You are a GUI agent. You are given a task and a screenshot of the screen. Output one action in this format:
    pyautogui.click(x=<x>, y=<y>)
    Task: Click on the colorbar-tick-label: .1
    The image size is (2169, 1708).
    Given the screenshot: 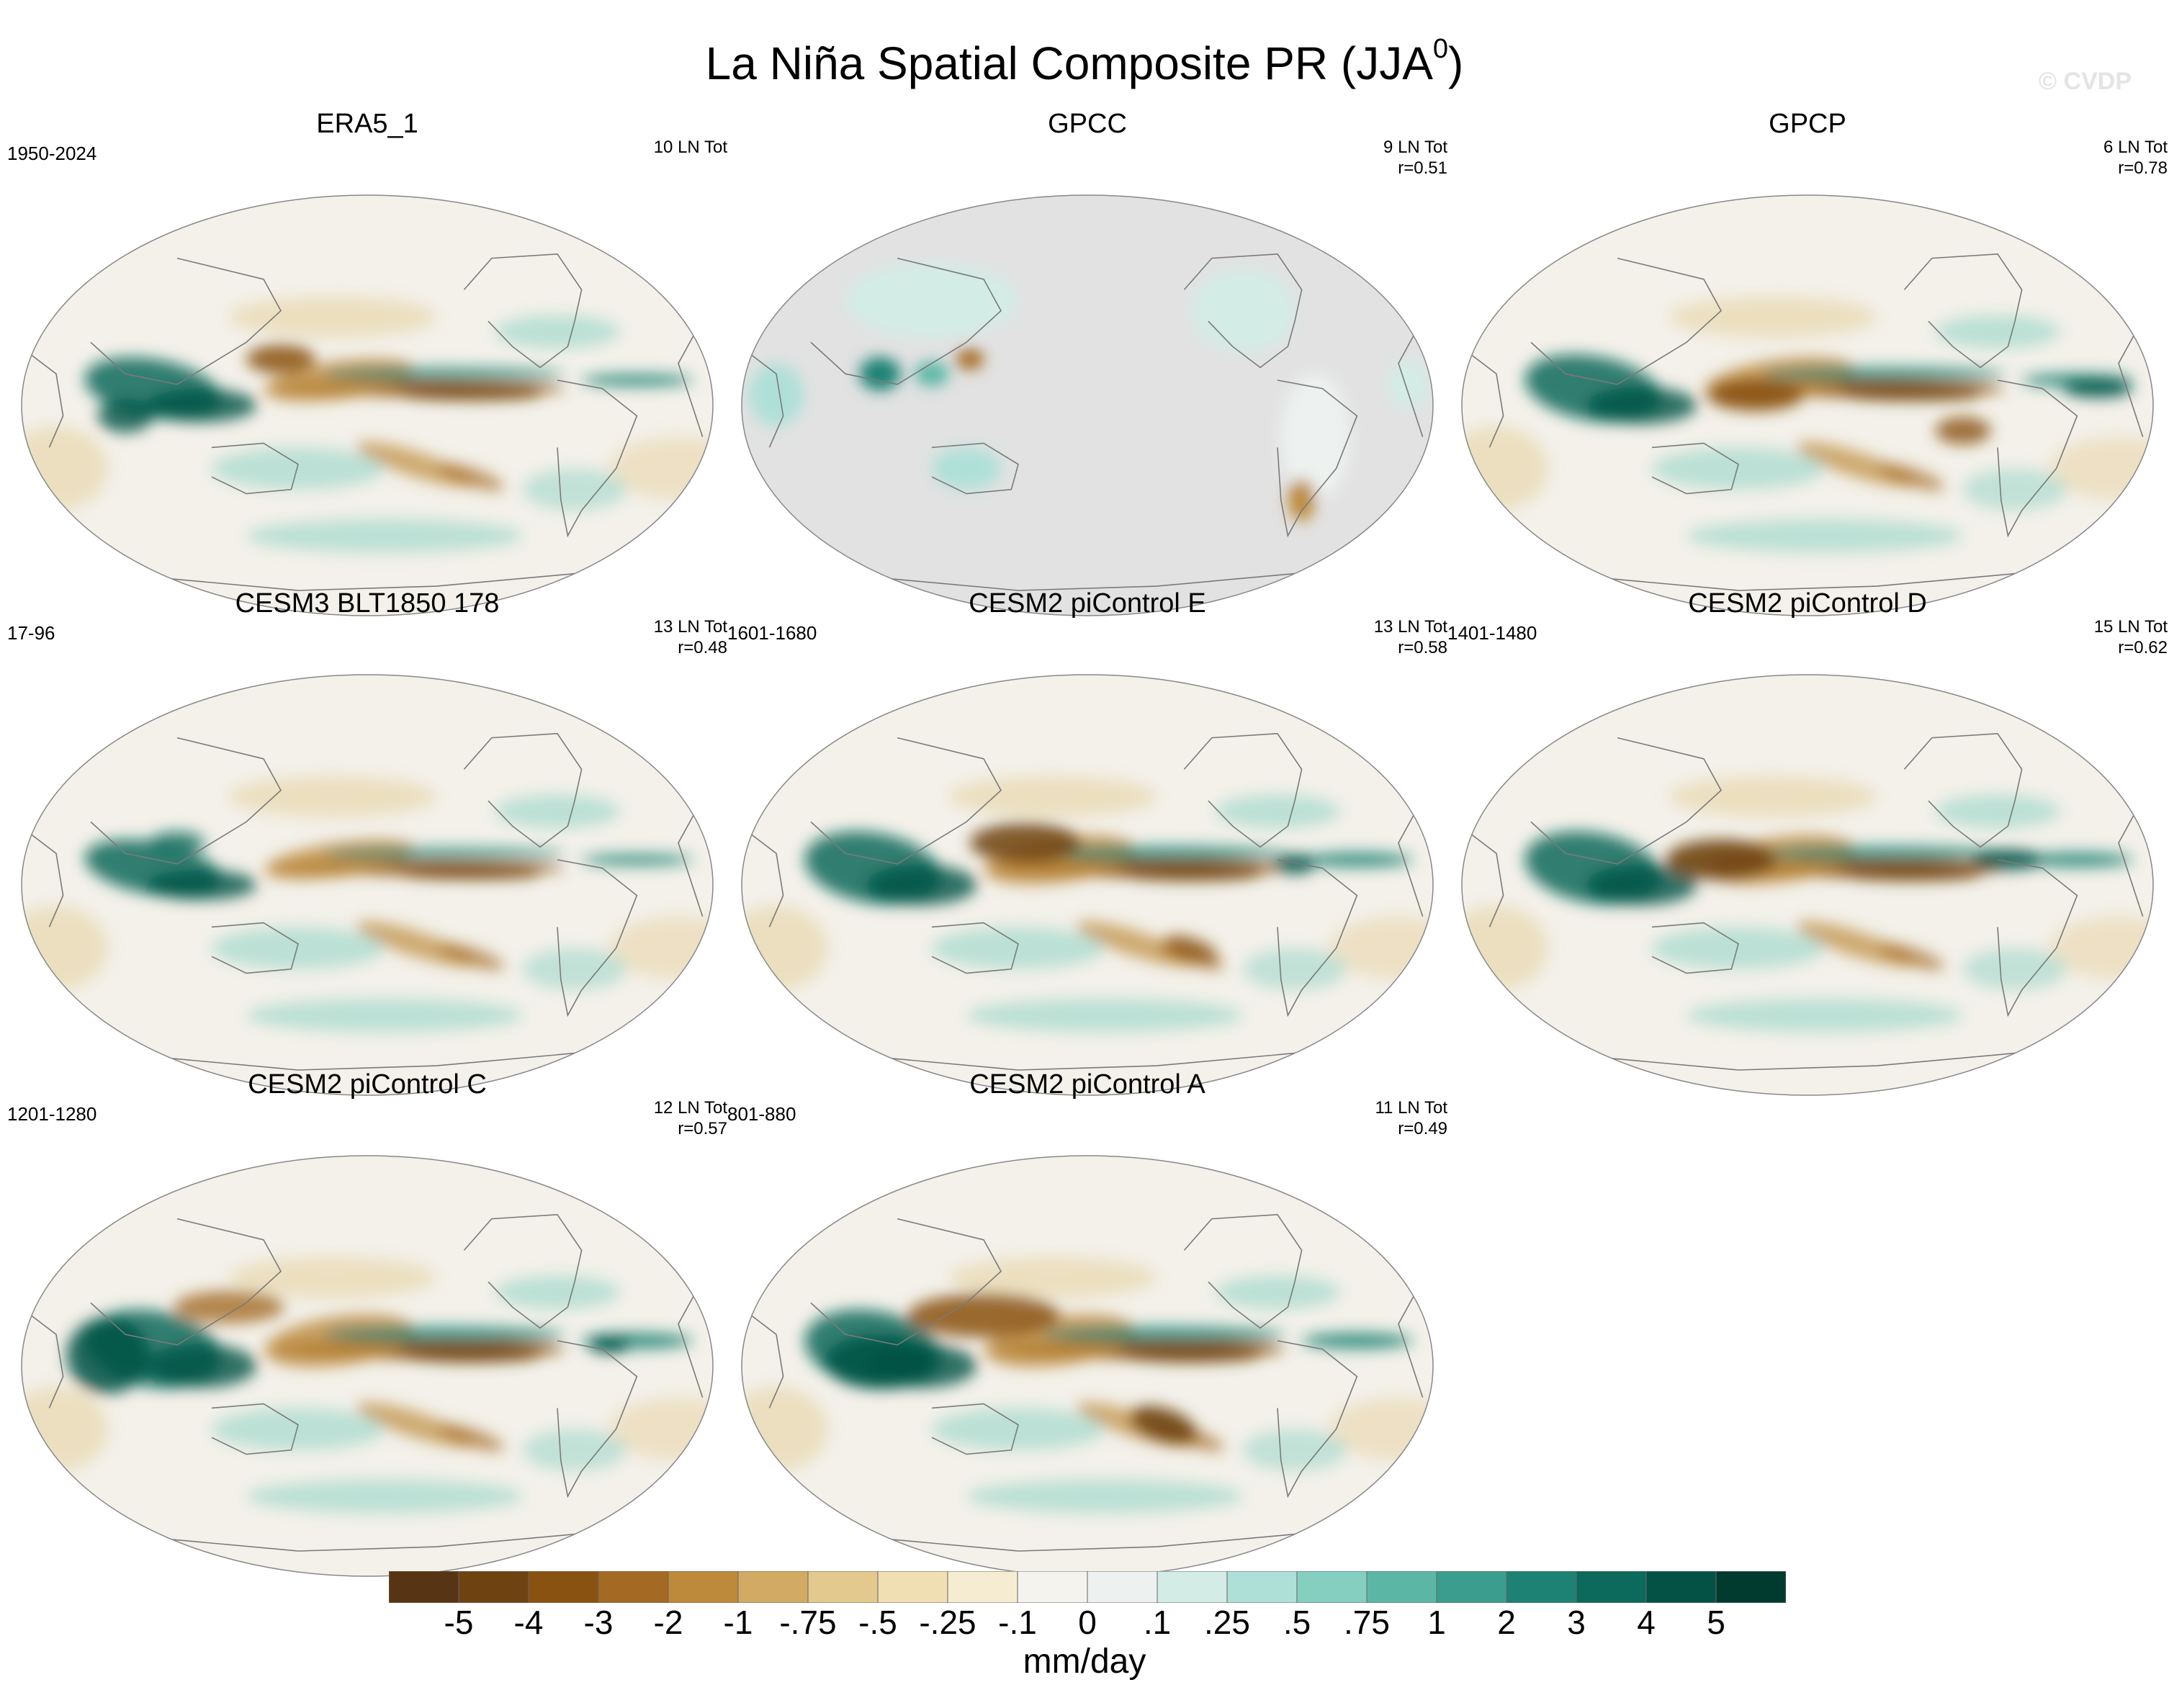 What is the action you would take?
    pyautogui.click(x=1157, y=1622)
    